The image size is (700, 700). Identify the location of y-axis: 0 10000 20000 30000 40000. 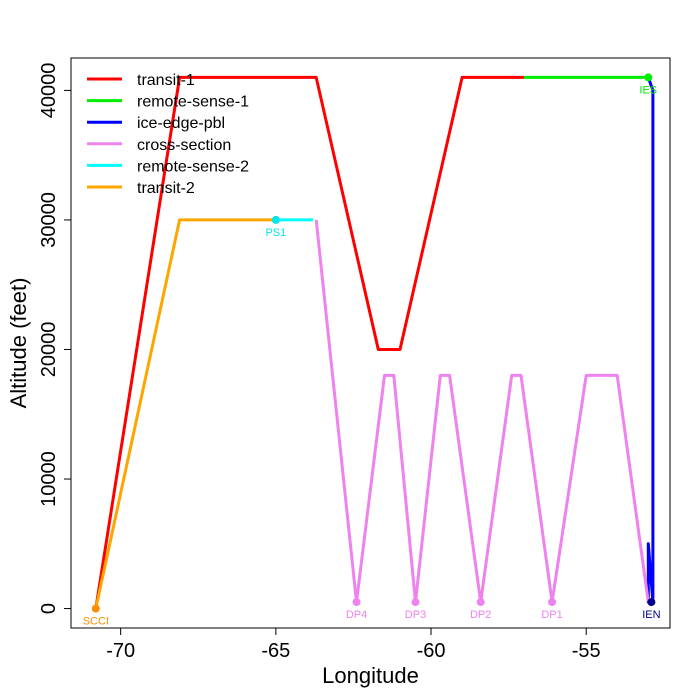
(55, 338).